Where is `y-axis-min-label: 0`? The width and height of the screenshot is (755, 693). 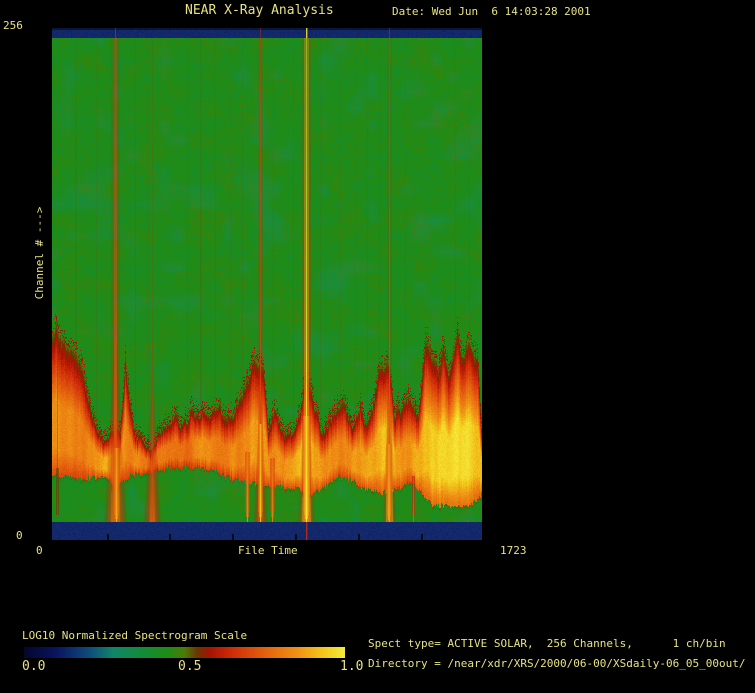 y-axis-min-label: 0 is located at coordinates (19, 535).